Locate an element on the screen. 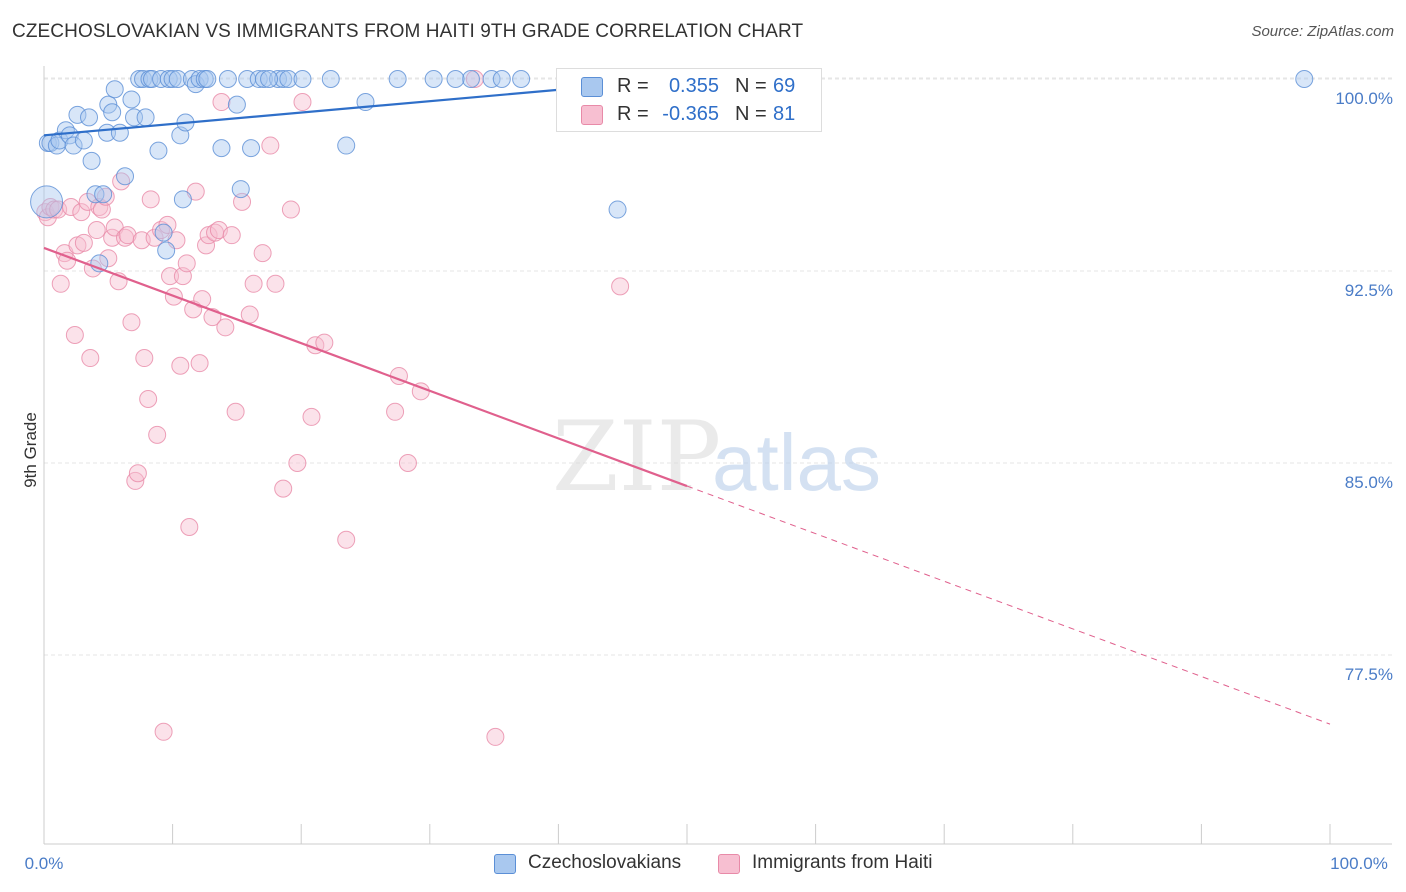  n-value: 69 is located at coordinates (784, 86).